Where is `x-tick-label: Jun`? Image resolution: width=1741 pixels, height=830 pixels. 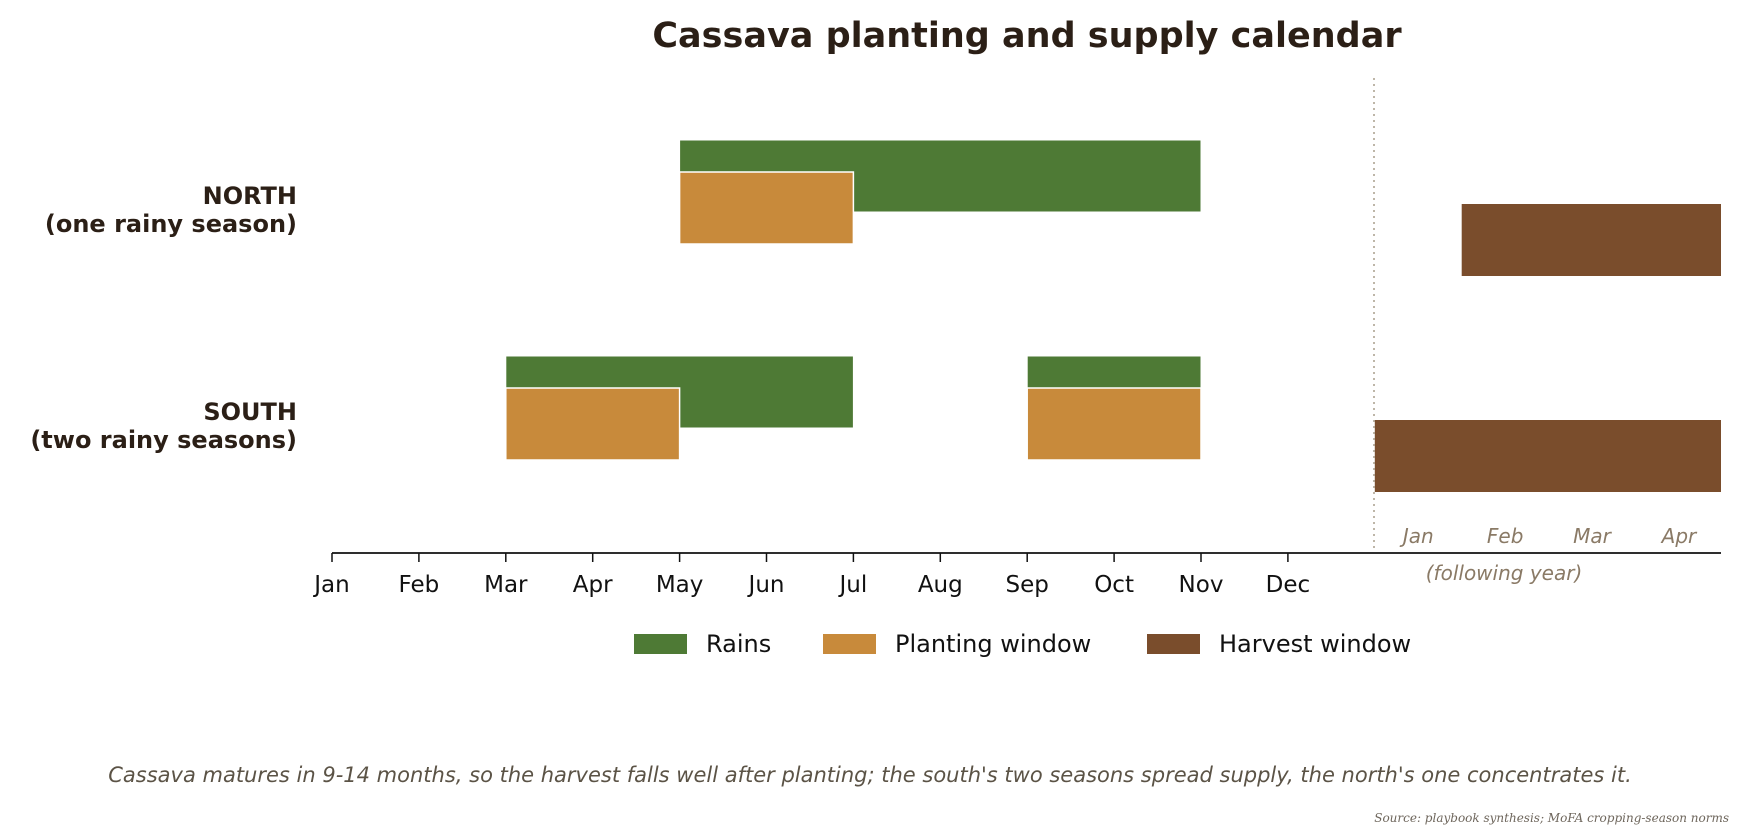 x-tick-label: Jun is located at coordinates (766, 585).